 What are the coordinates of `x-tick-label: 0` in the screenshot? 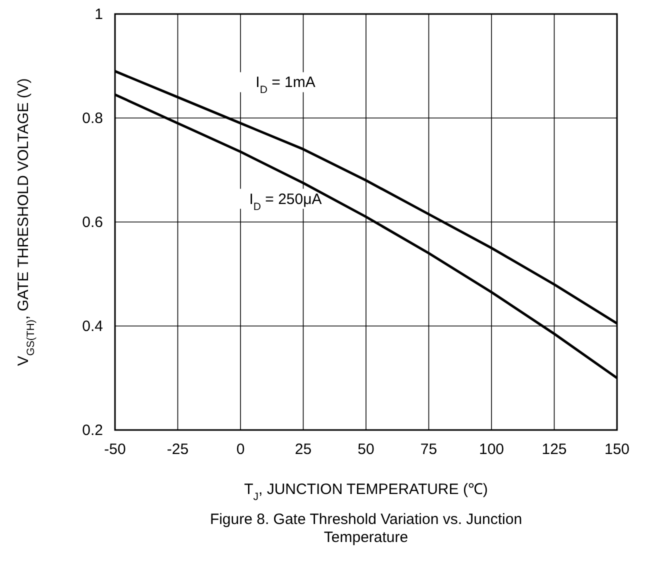 It's located at (240, 449).